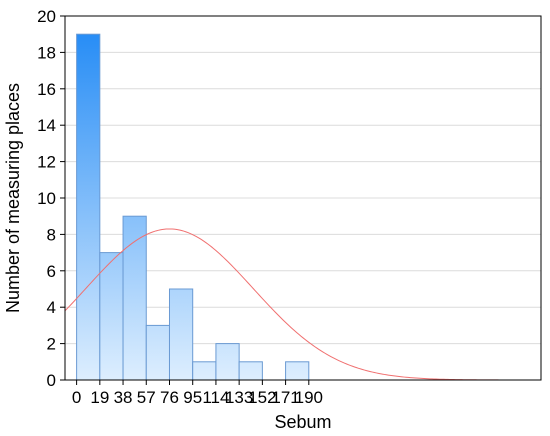 This screenshot has width=550, height=436. I want to click on y-tick-label: 16, so click(46, 89).